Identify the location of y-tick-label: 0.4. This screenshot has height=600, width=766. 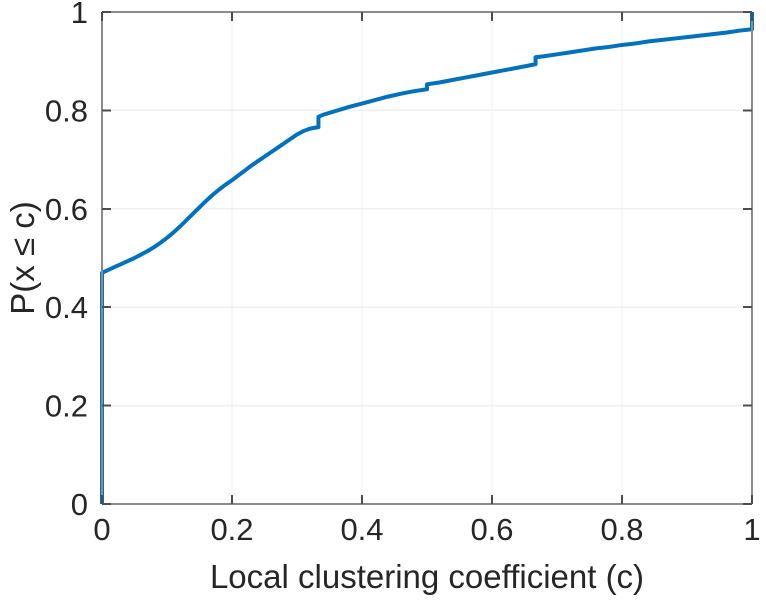
(66, 307).